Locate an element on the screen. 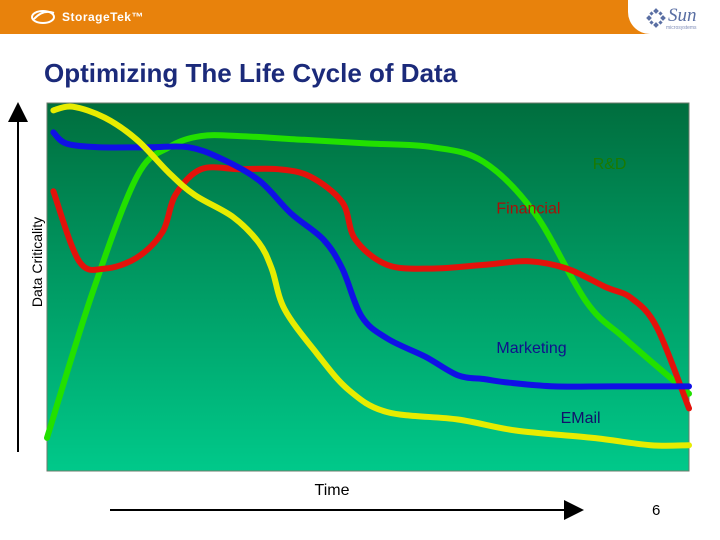 The height and width of the screenshot is (540, 720). x-axis-label: Time is located at coordinates (332, 490).